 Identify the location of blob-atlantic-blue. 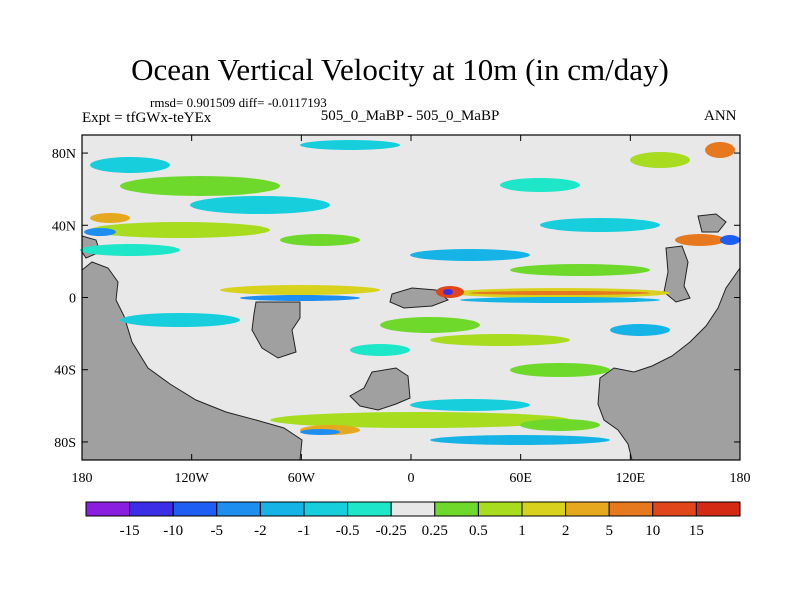
(448, 292).